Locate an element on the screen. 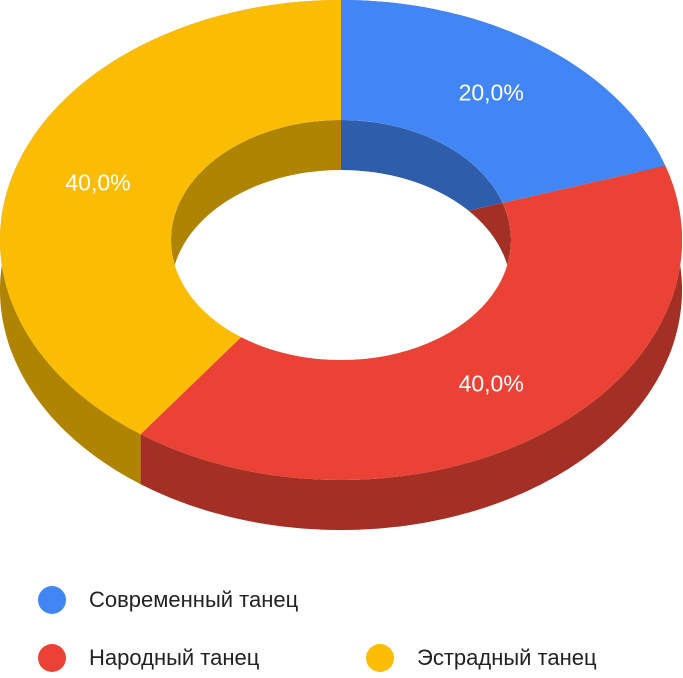 The height and width of the screenshot is (678, 683). slice is located at coordinates (503, 101).